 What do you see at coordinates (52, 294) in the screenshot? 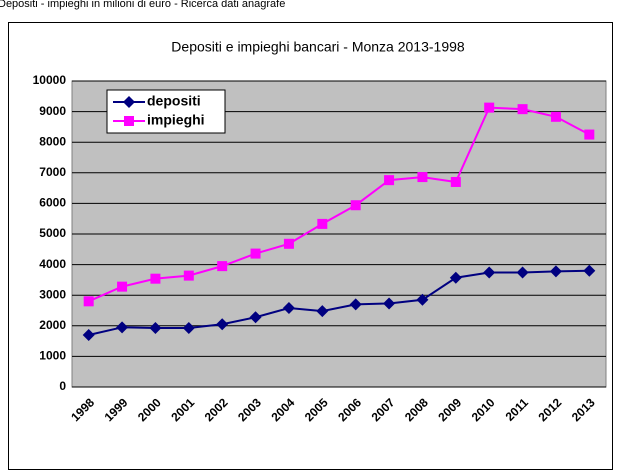
I see `y-tick-label: 3000` at bounding box center [52, 294].